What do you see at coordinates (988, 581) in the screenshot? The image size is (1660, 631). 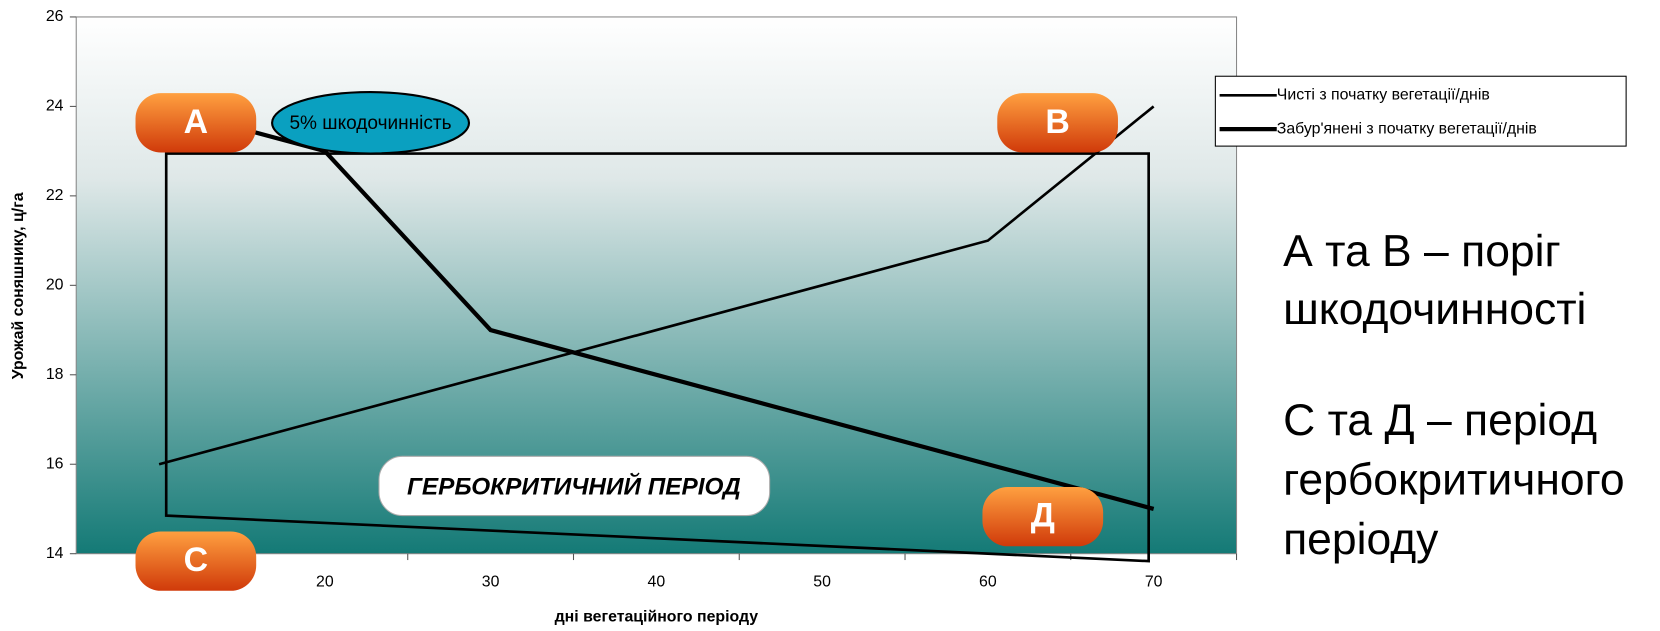 I see `x-tick-label: 60` at bounding box center [988, 581].